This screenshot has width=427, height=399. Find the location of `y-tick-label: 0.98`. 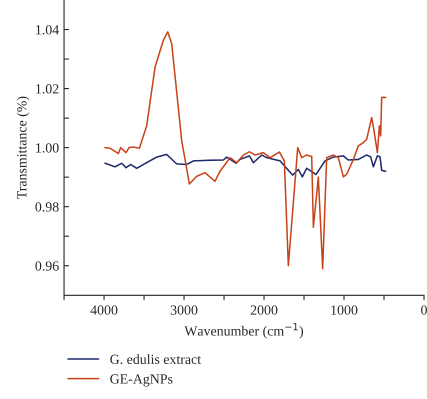

y-tick-label: 0.98 is located at coordinates (47, 207).